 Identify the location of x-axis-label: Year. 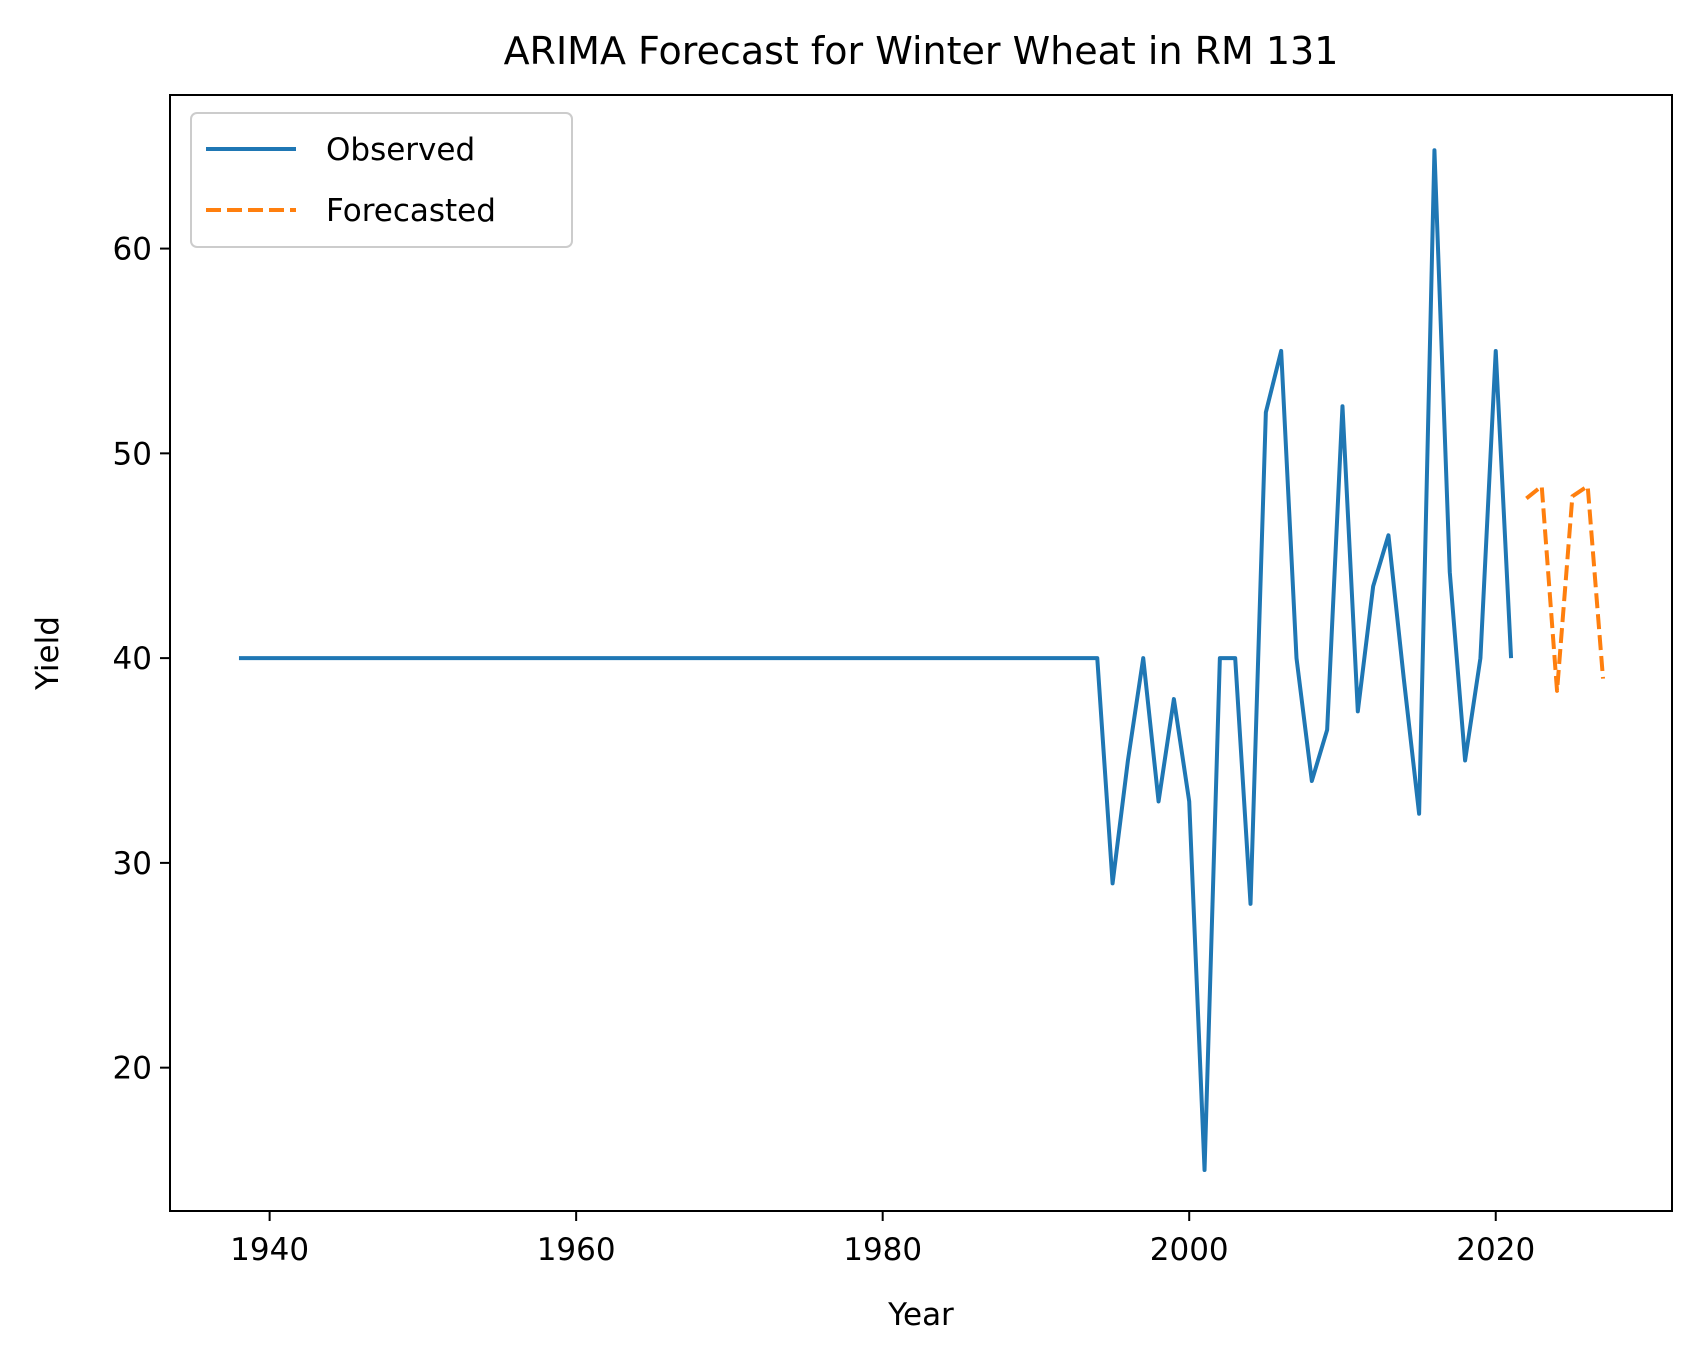
(920, 1315).